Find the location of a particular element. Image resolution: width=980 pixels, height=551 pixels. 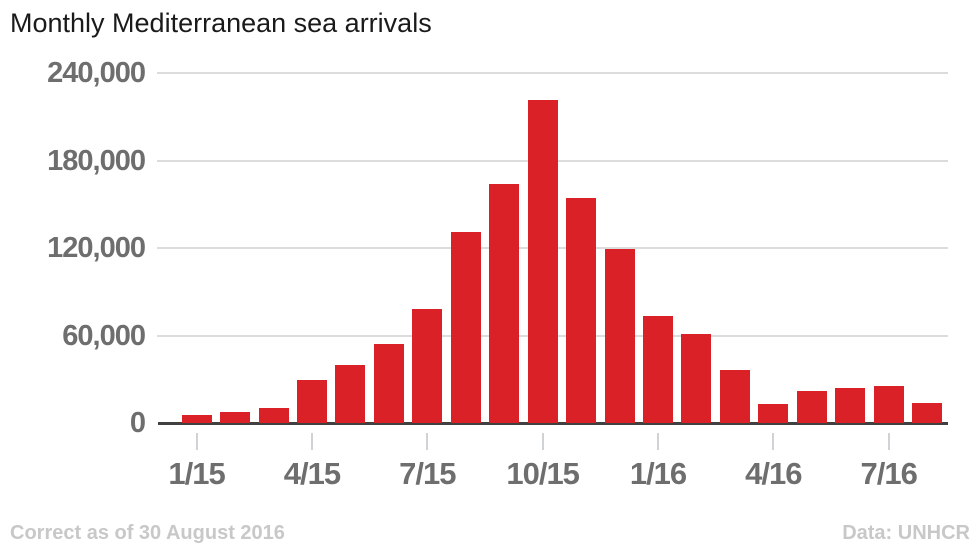

x-axis-label: 1/15 is located at coordinates (196, 473).